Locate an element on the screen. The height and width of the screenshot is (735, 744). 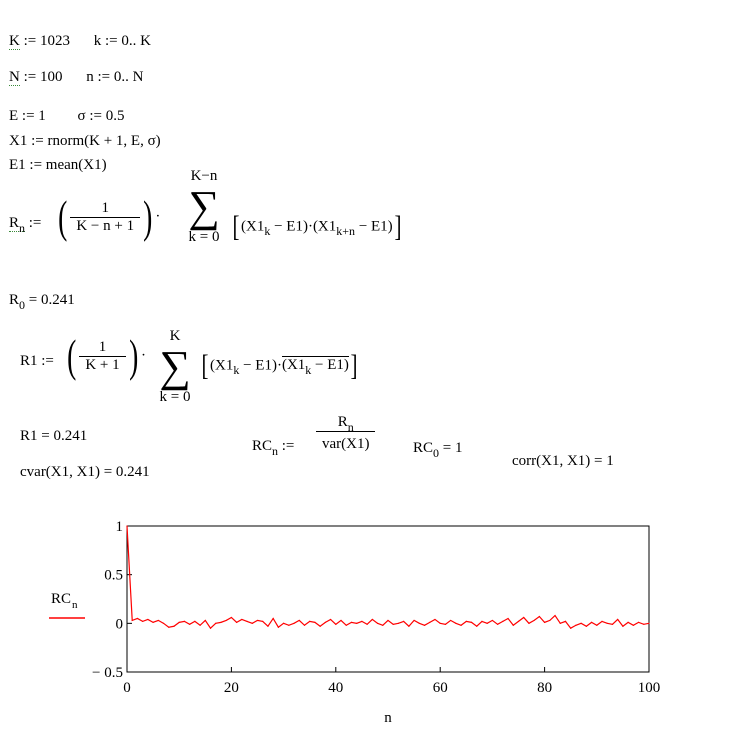
legend-label-sub: n is located at coordinates (75, 605).